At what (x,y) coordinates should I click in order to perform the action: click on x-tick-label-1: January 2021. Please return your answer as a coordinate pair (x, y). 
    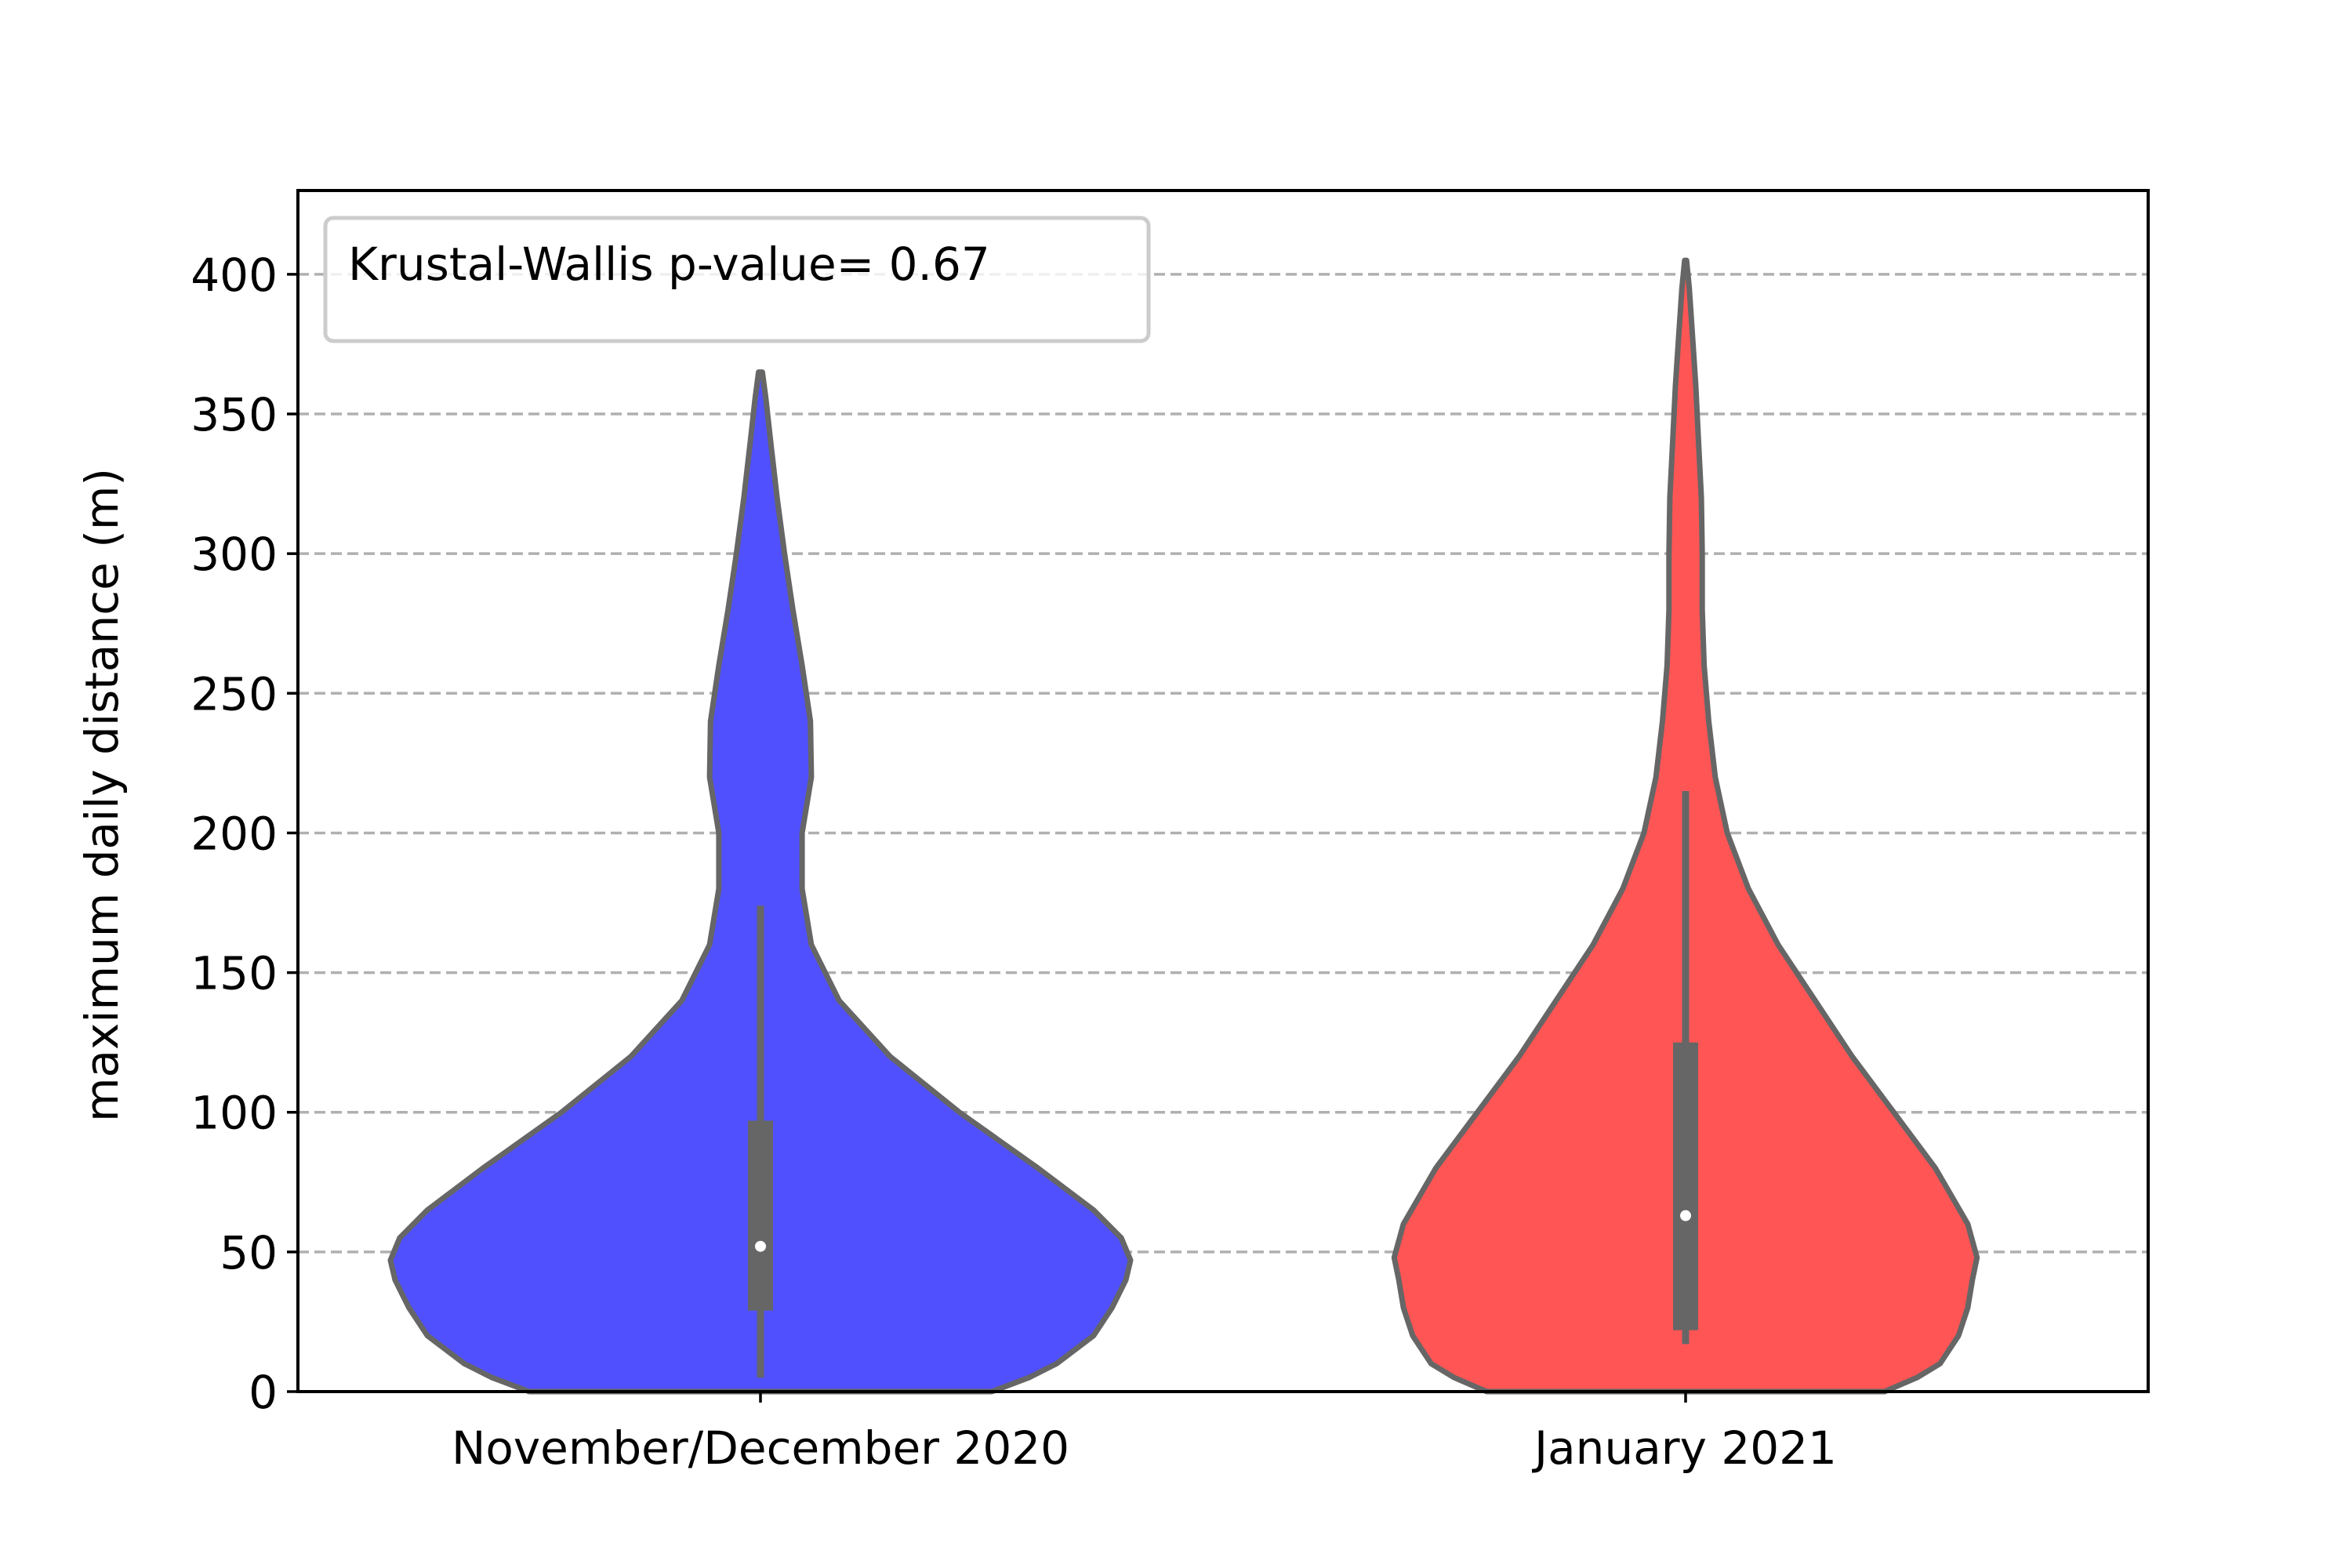
    Looking at the image, I should click on (1685, 1448).